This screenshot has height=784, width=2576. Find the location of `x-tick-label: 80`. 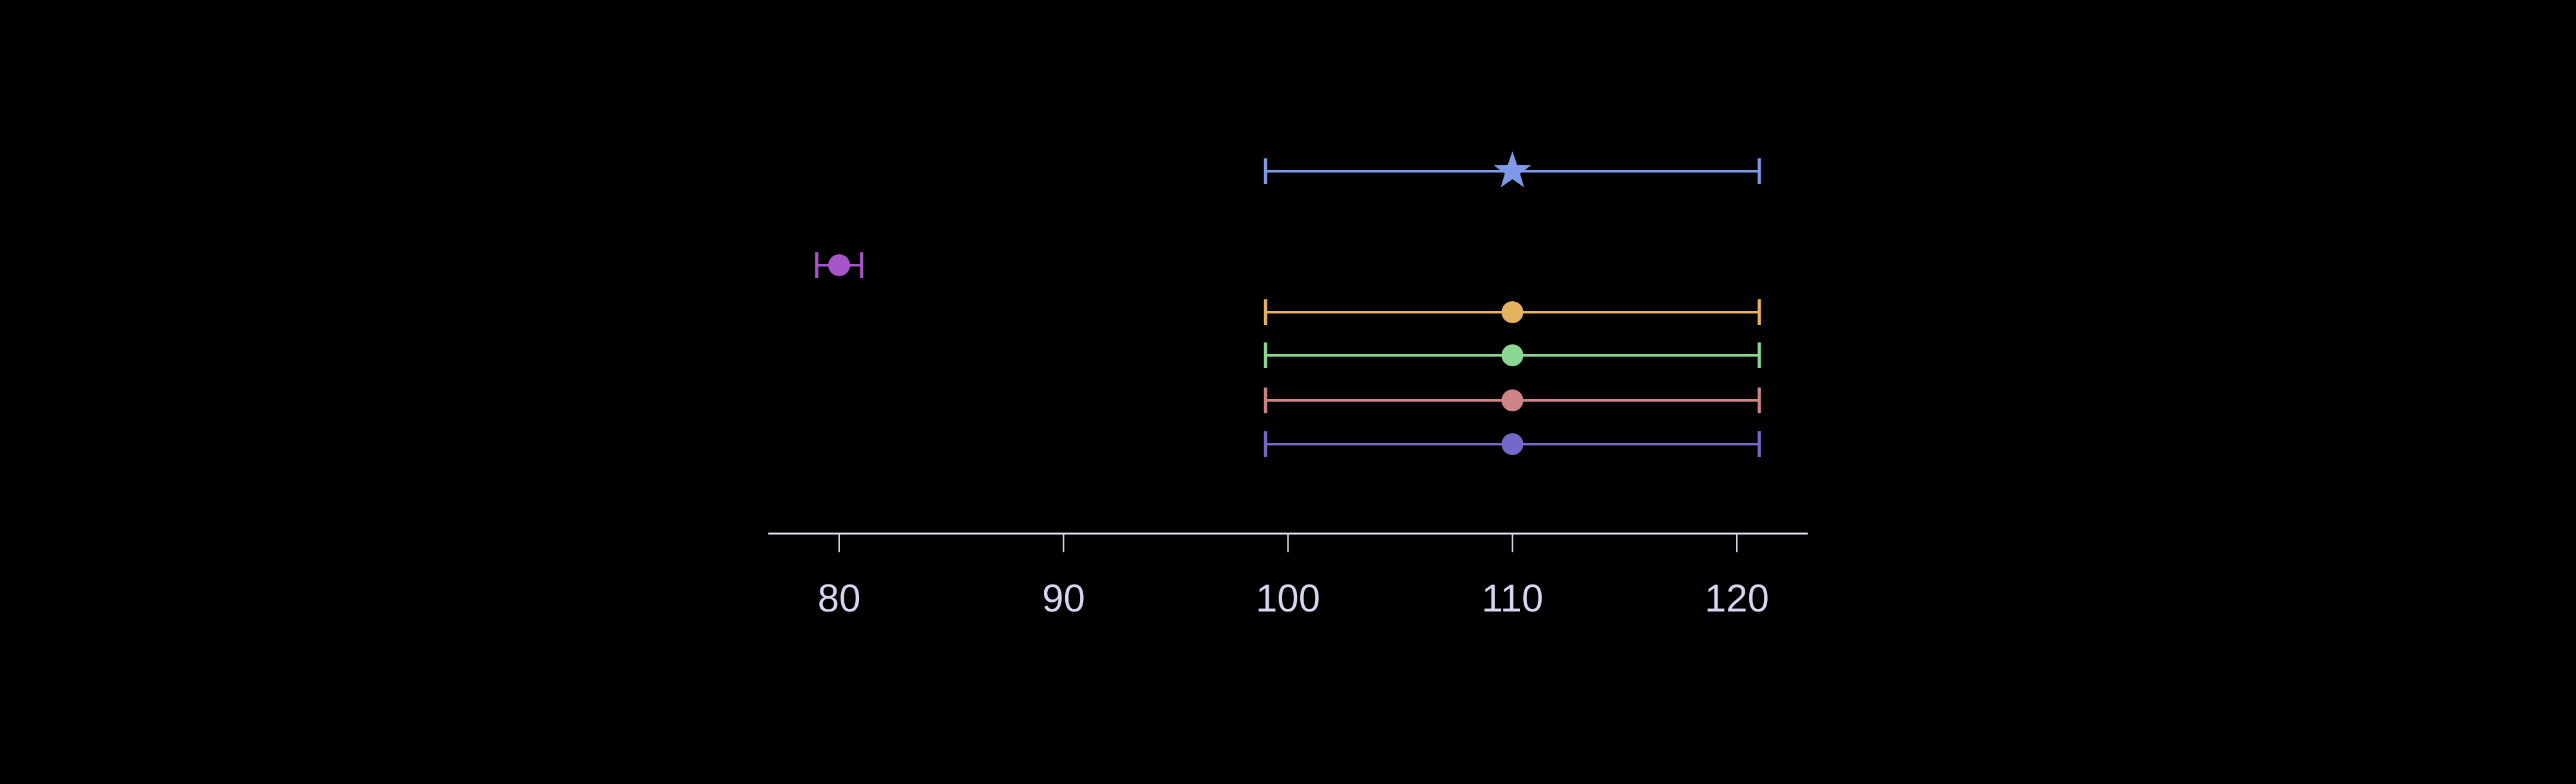

x-tick-label: 80 is located at coordinates (840, 598).